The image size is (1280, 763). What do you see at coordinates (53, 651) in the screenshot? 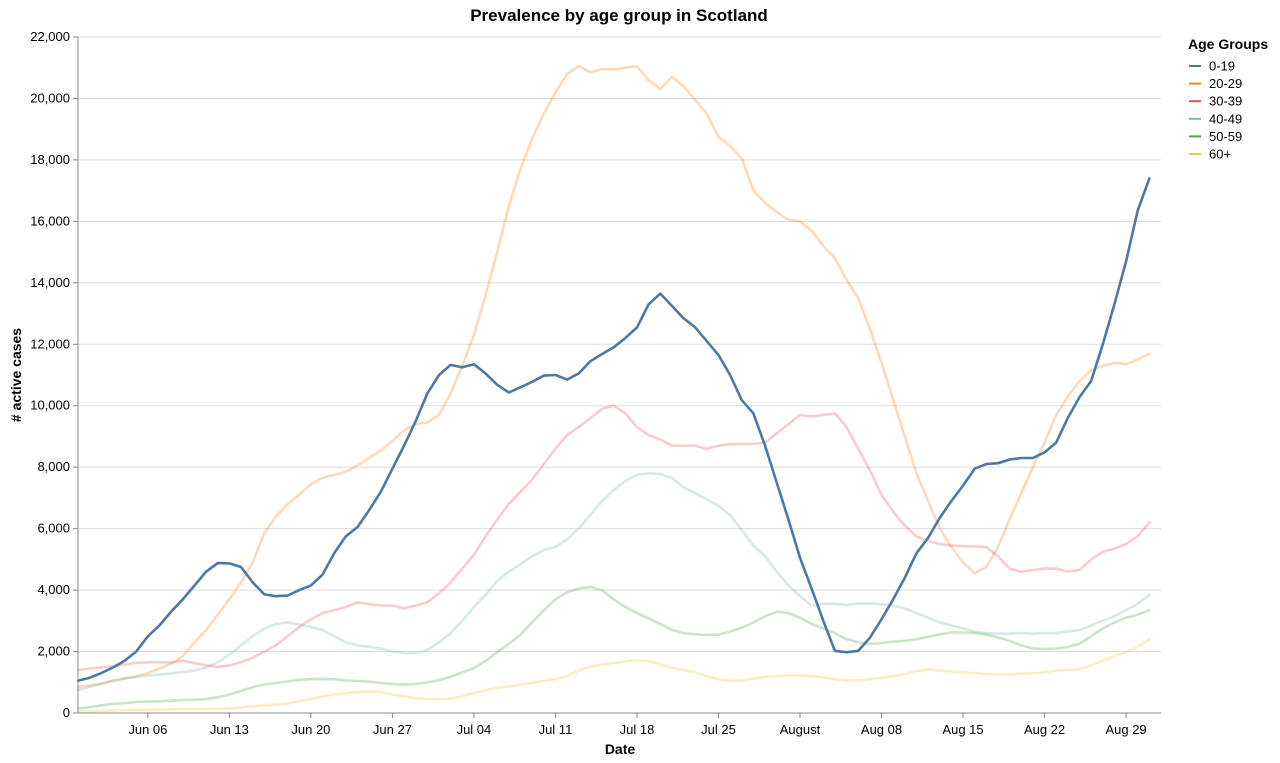
I see `y-tick-label: 2,000` at bounding box center [53, 651].